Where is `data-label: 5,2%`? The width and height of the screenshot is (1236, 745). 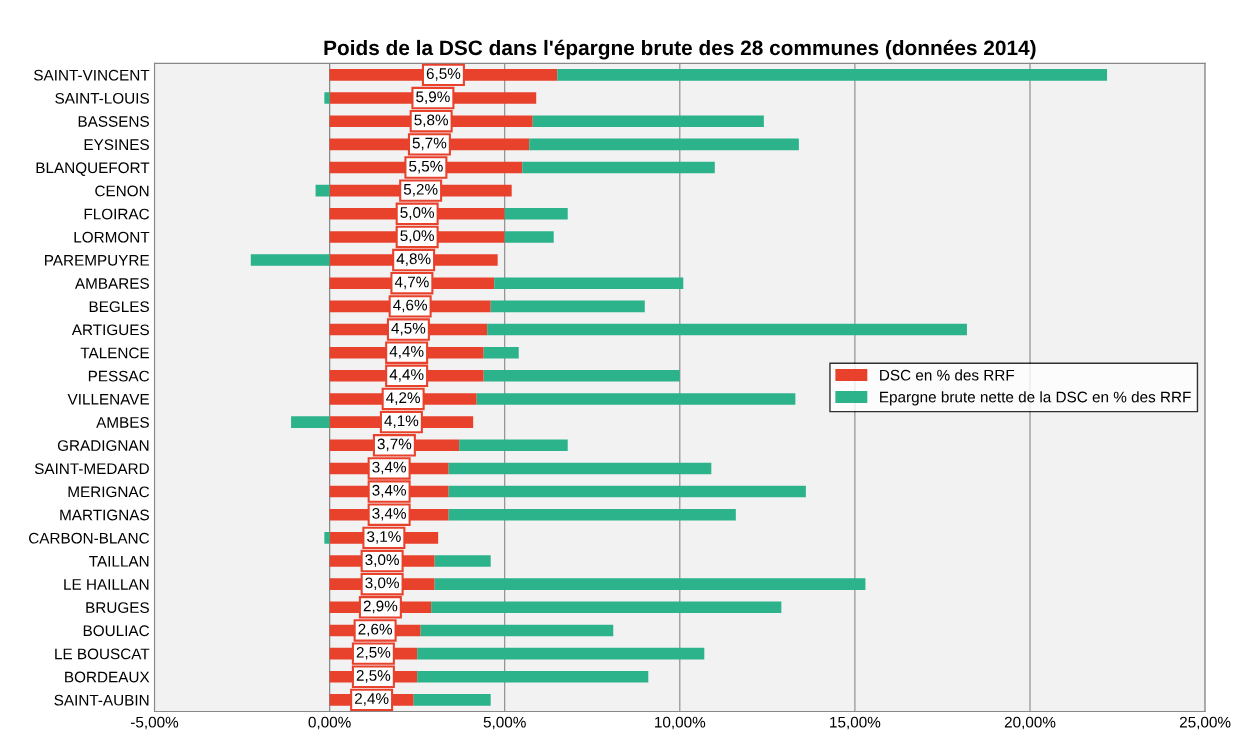
data-label: 5,2% is located at coordinates (420, 190).